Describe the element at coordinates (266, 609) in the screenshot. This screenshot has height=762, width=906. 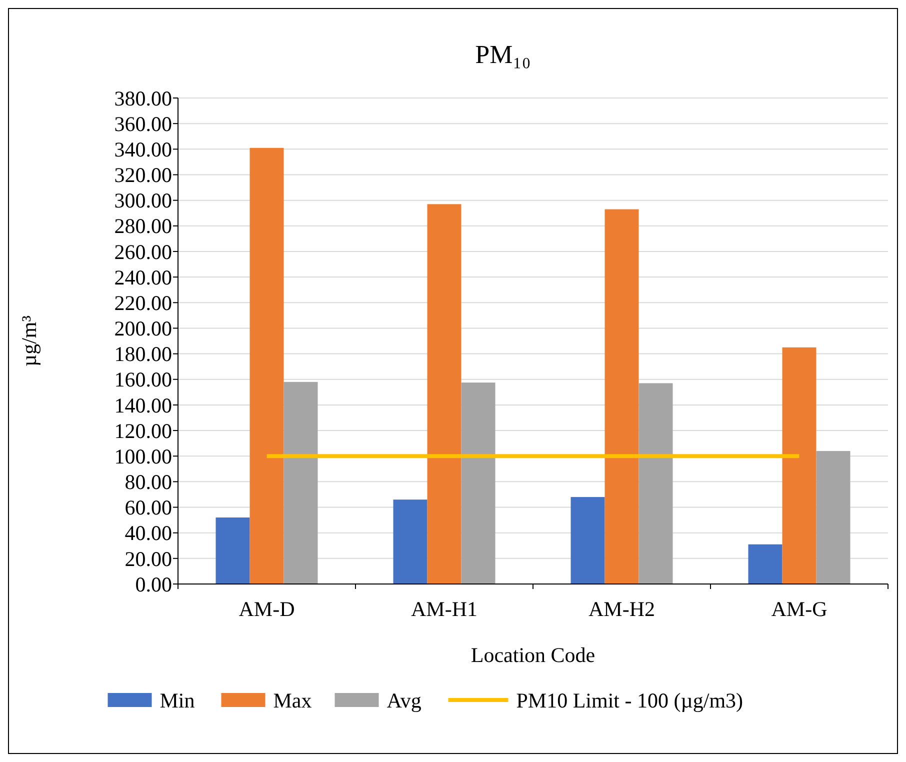
I see `x-tick-label: AM-D` at that location.